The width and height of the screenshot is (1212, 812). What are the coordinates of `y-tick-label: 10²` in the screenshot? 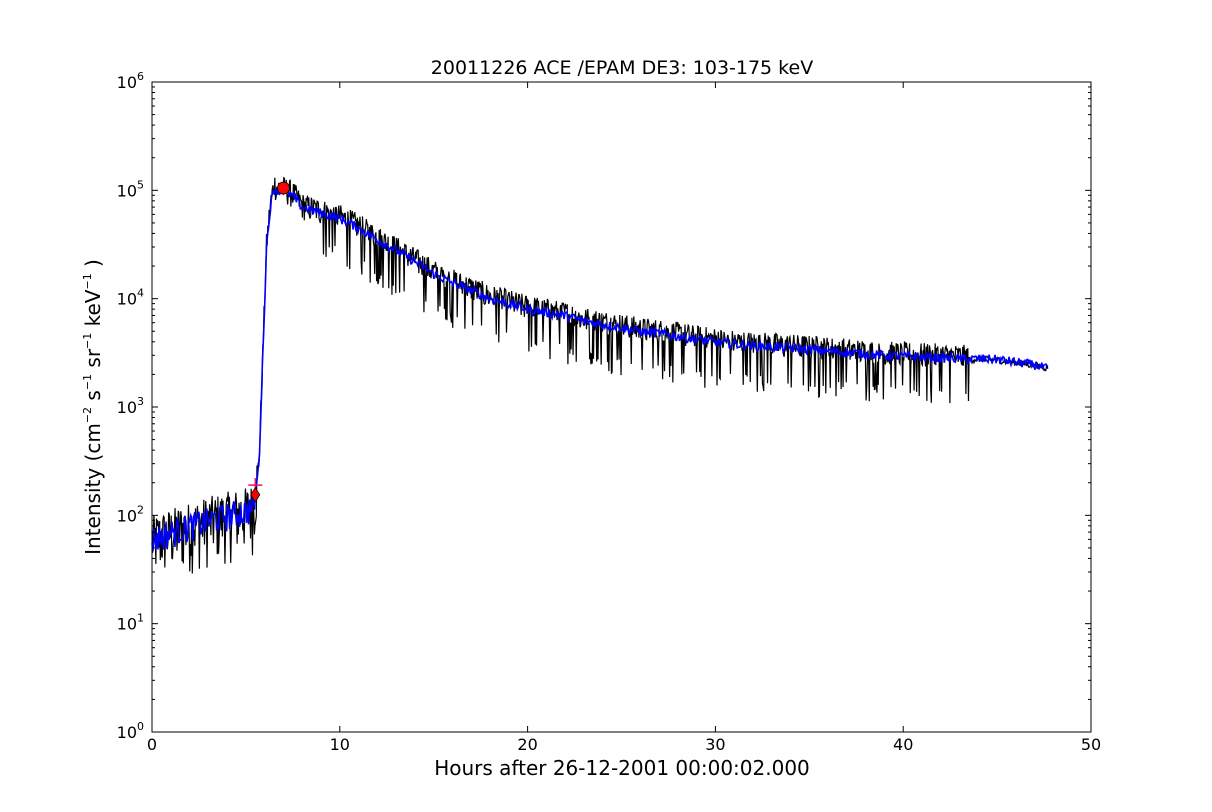 It's located at (130, 514).